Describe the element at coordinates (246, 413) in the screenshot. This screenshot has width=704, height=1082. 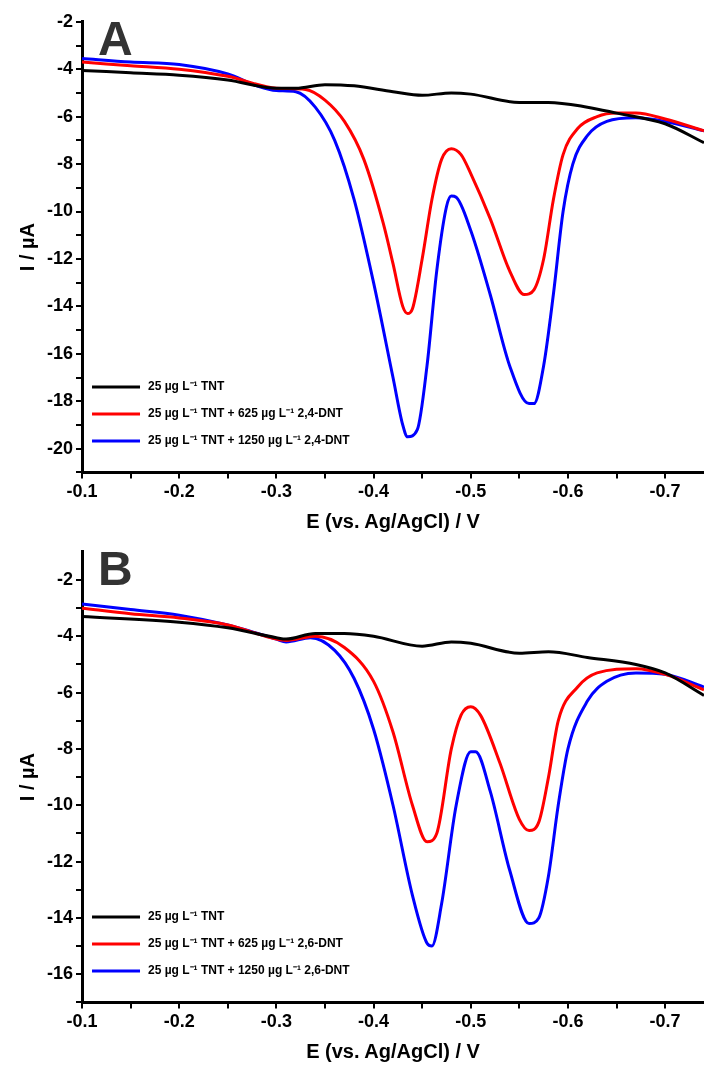
I see `legend-label: 25 µg L⁻¹ TNT + 625 µg L⁻¹ 2,4-DNT` at that location.